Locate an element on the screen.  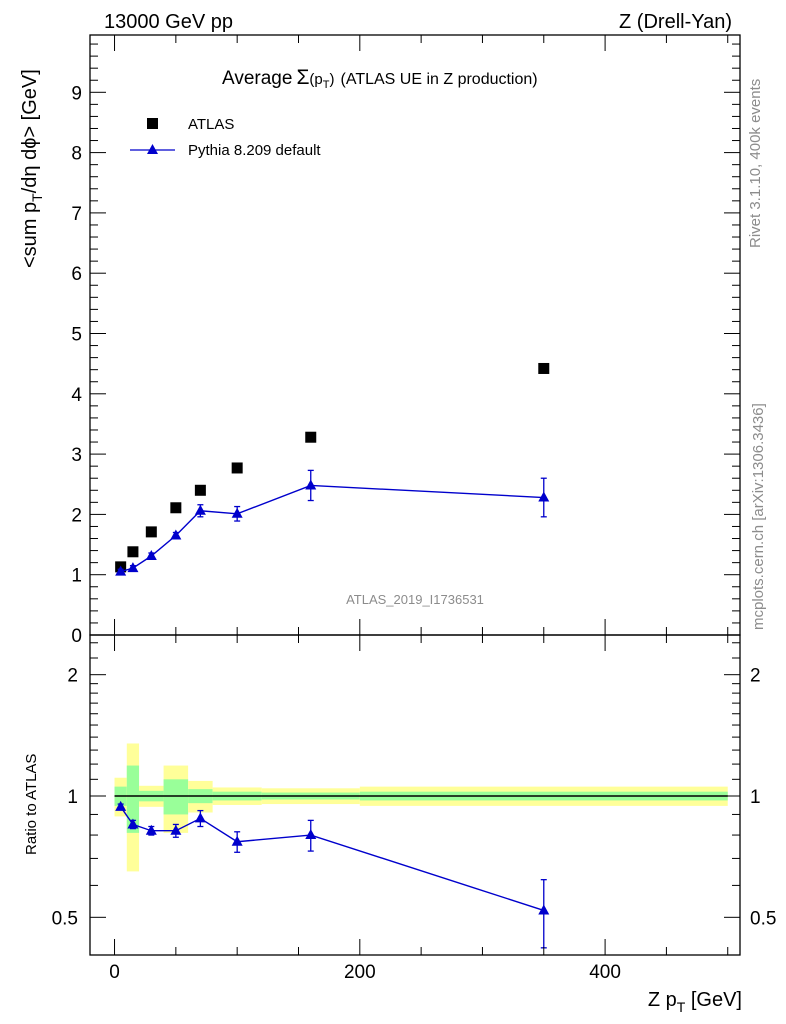
main-y-tick-label: 2 is located at coordinates (76, 515).